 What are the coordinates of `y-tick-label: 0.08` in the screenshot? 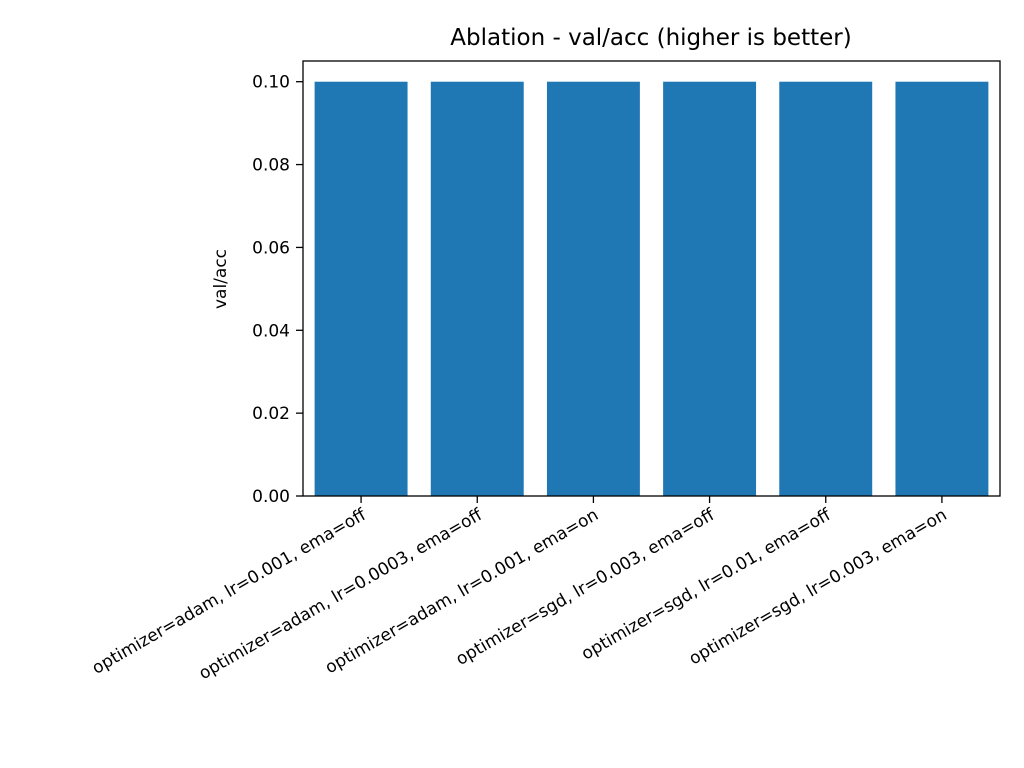 It's located at (271, 166).